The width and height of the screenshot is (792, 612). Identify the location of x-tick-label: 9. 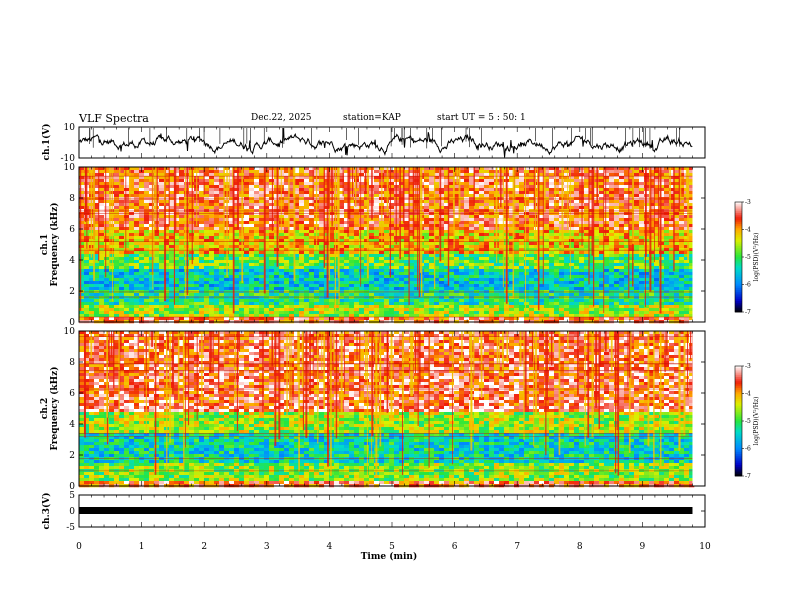
(643, 547).